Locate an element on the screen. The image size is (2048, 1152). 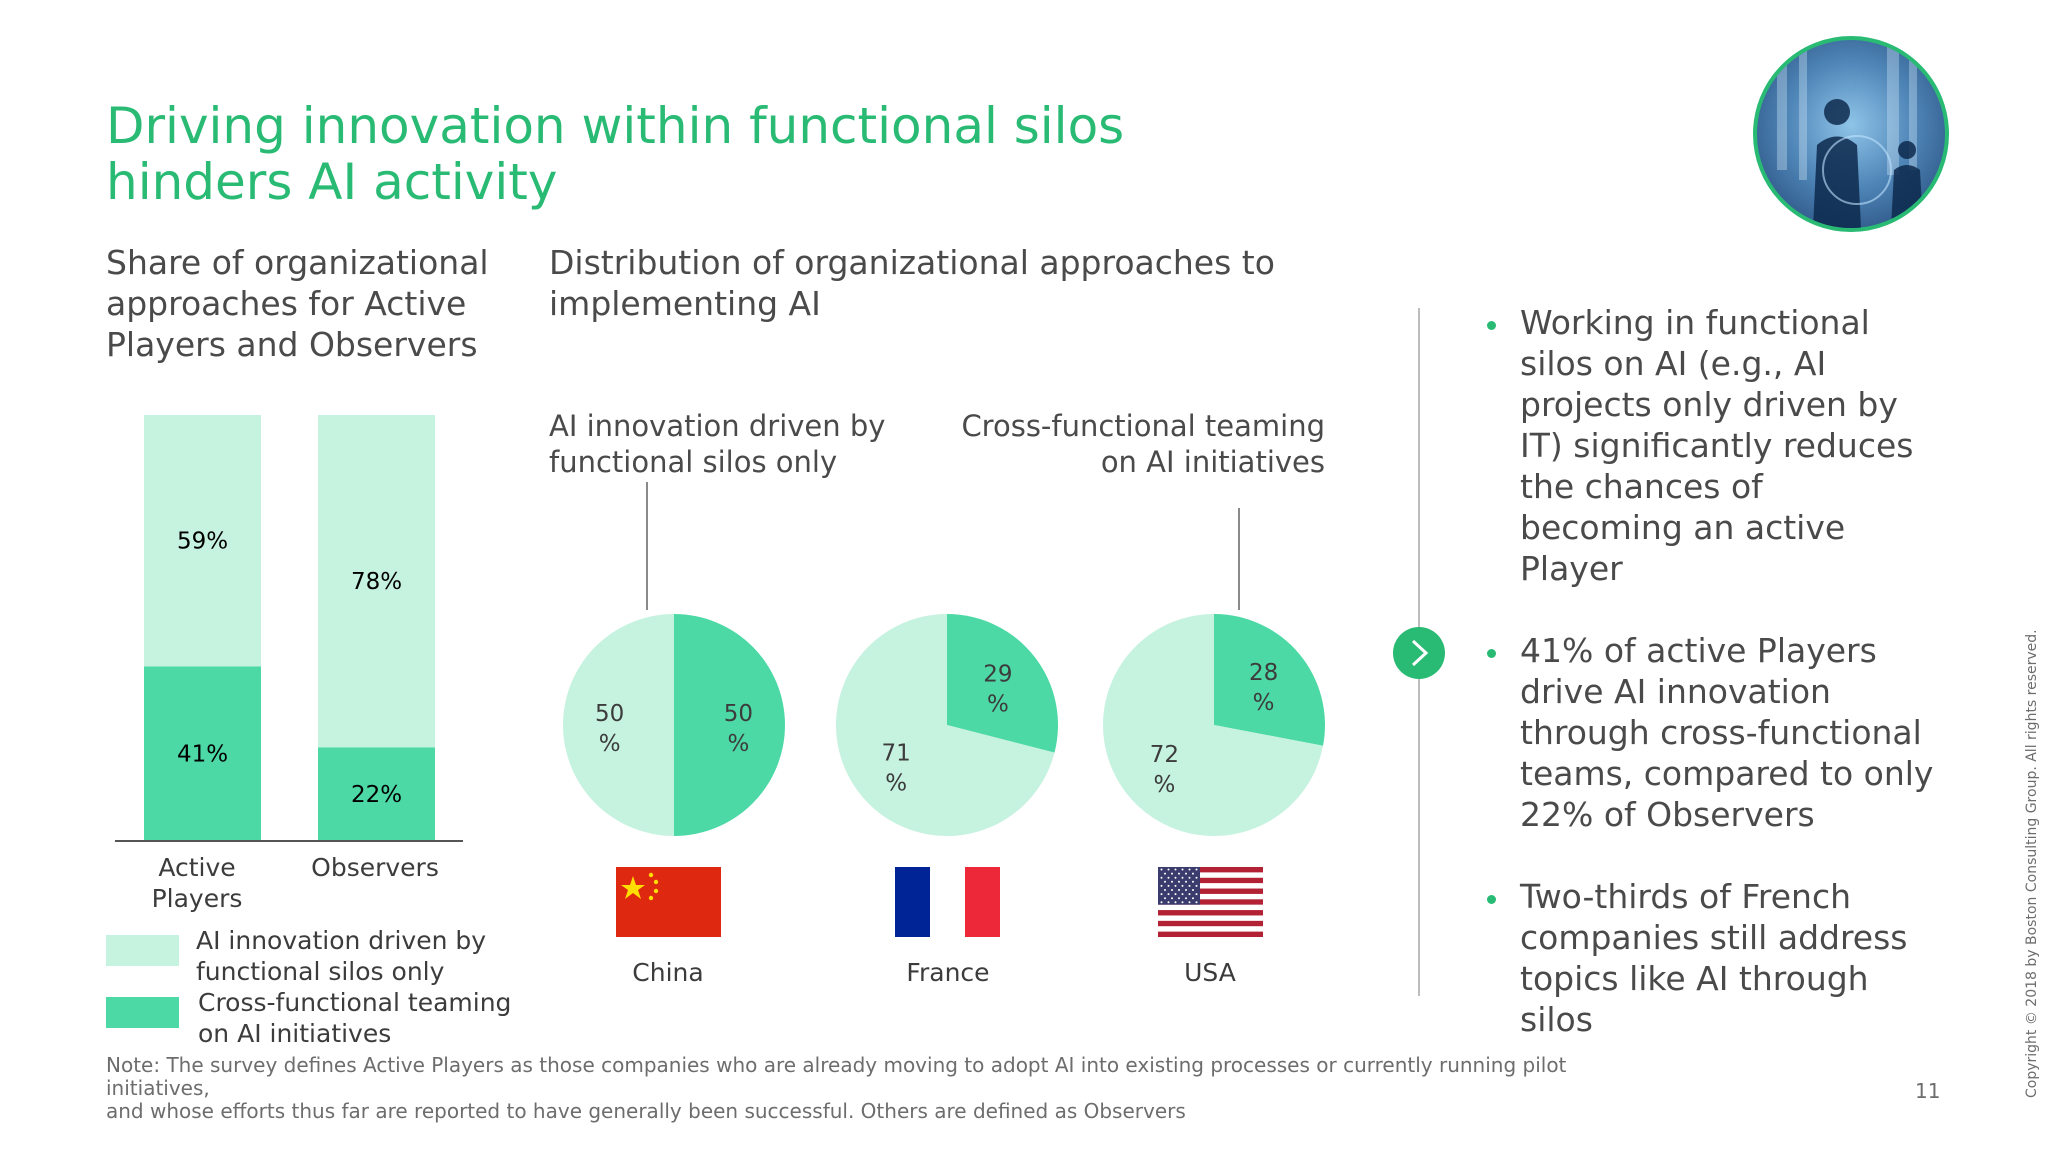
left-heading-line: approaches for Active is located at coordinates (286, 303).